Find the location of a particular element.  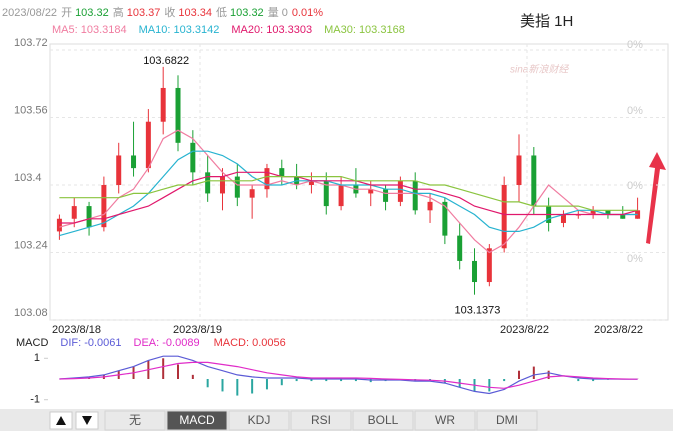

header-label: 高 is located at coordinates (118, 12).